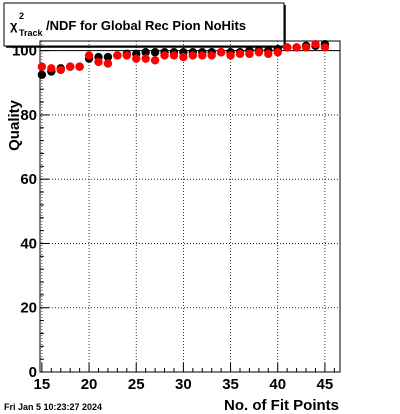  I want to click on data-points, so click(183, 59).